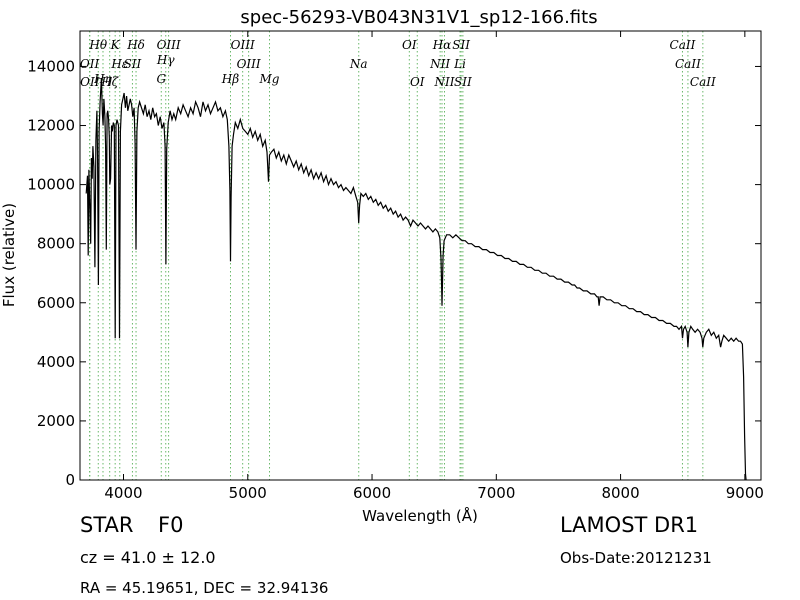 This screenshot has width=800, height=600. Describe the element at coordinates (161, 79) in the screenshot. I see `line-label: G` at that location.